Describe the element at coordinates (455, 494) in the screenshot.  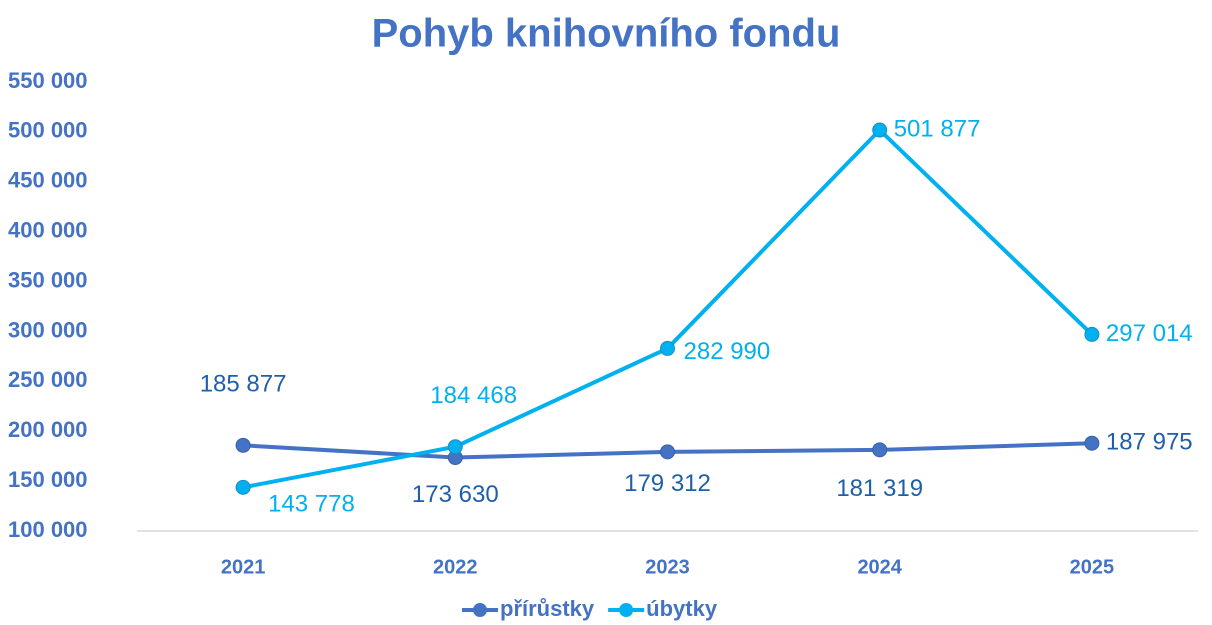
I see `data-label: 173 630` at that location.